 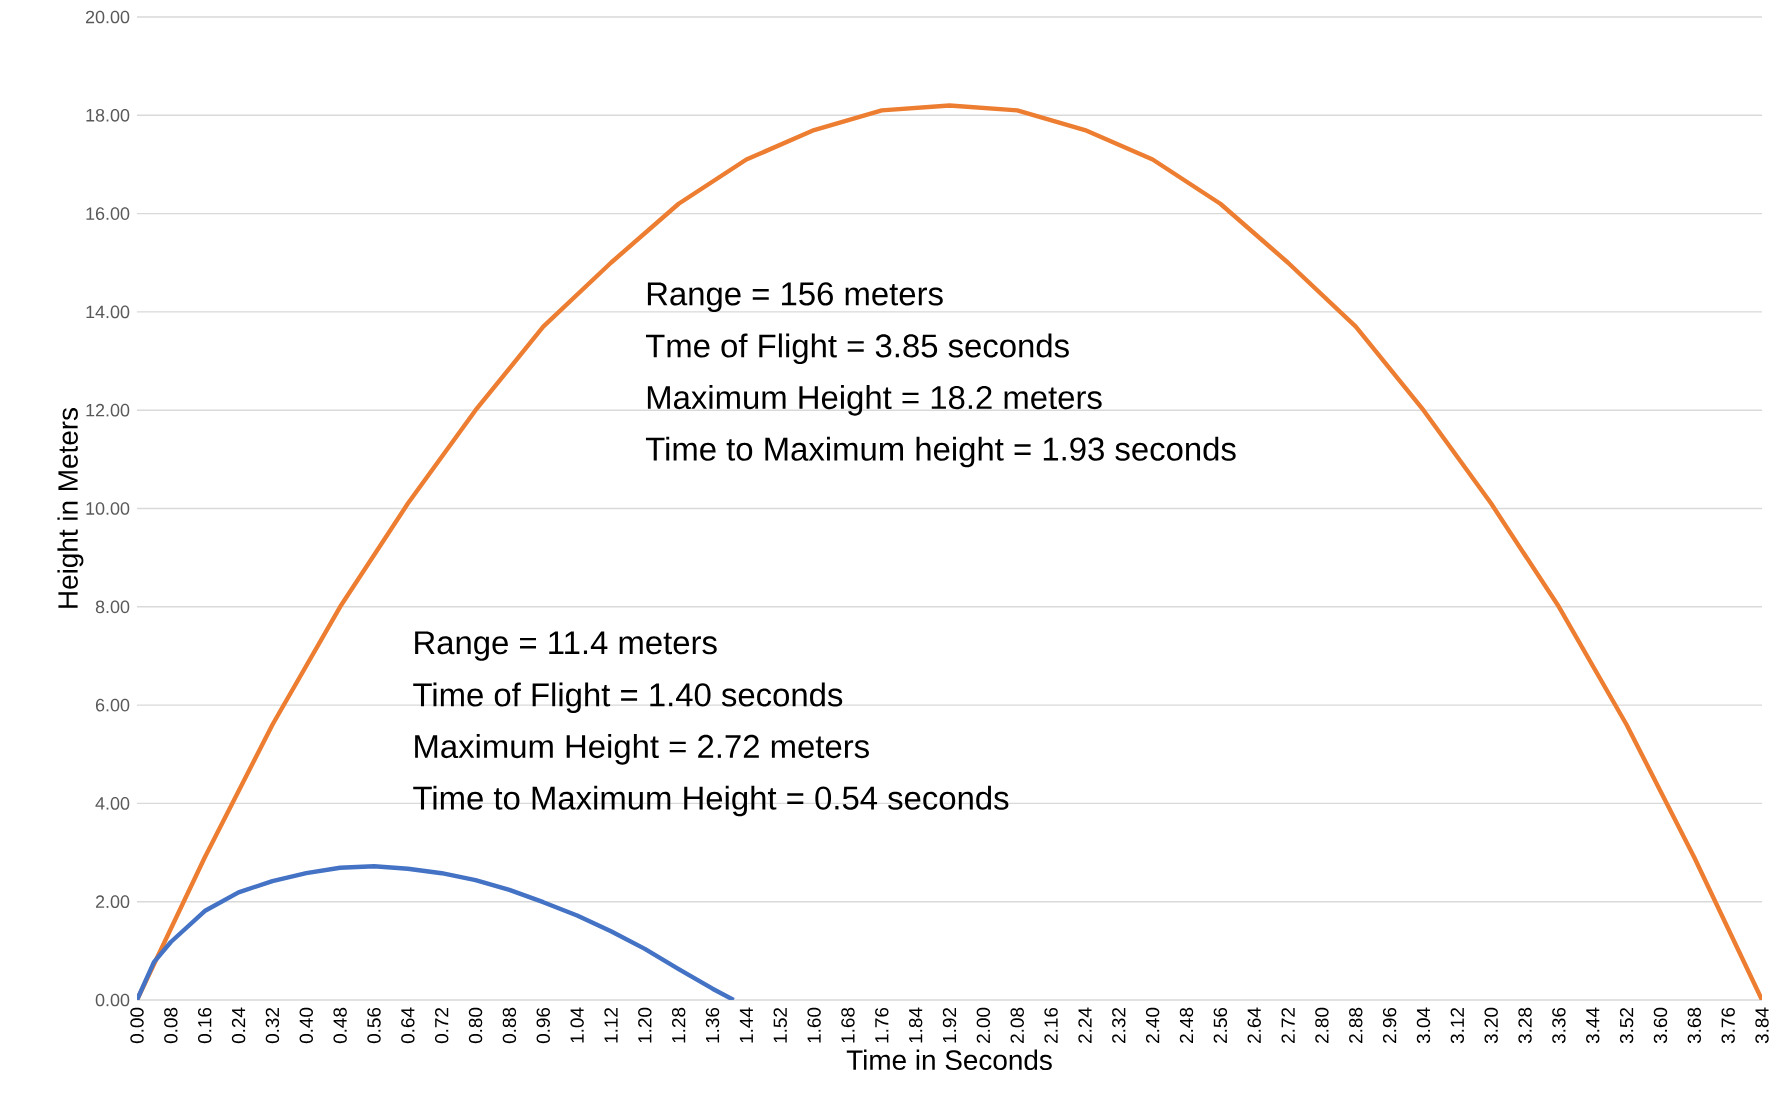 What do you see at coordinates (475, 1025) in the screenshot?
I see `x-tick-label: 0.80` at bounding box center [475, 1025].